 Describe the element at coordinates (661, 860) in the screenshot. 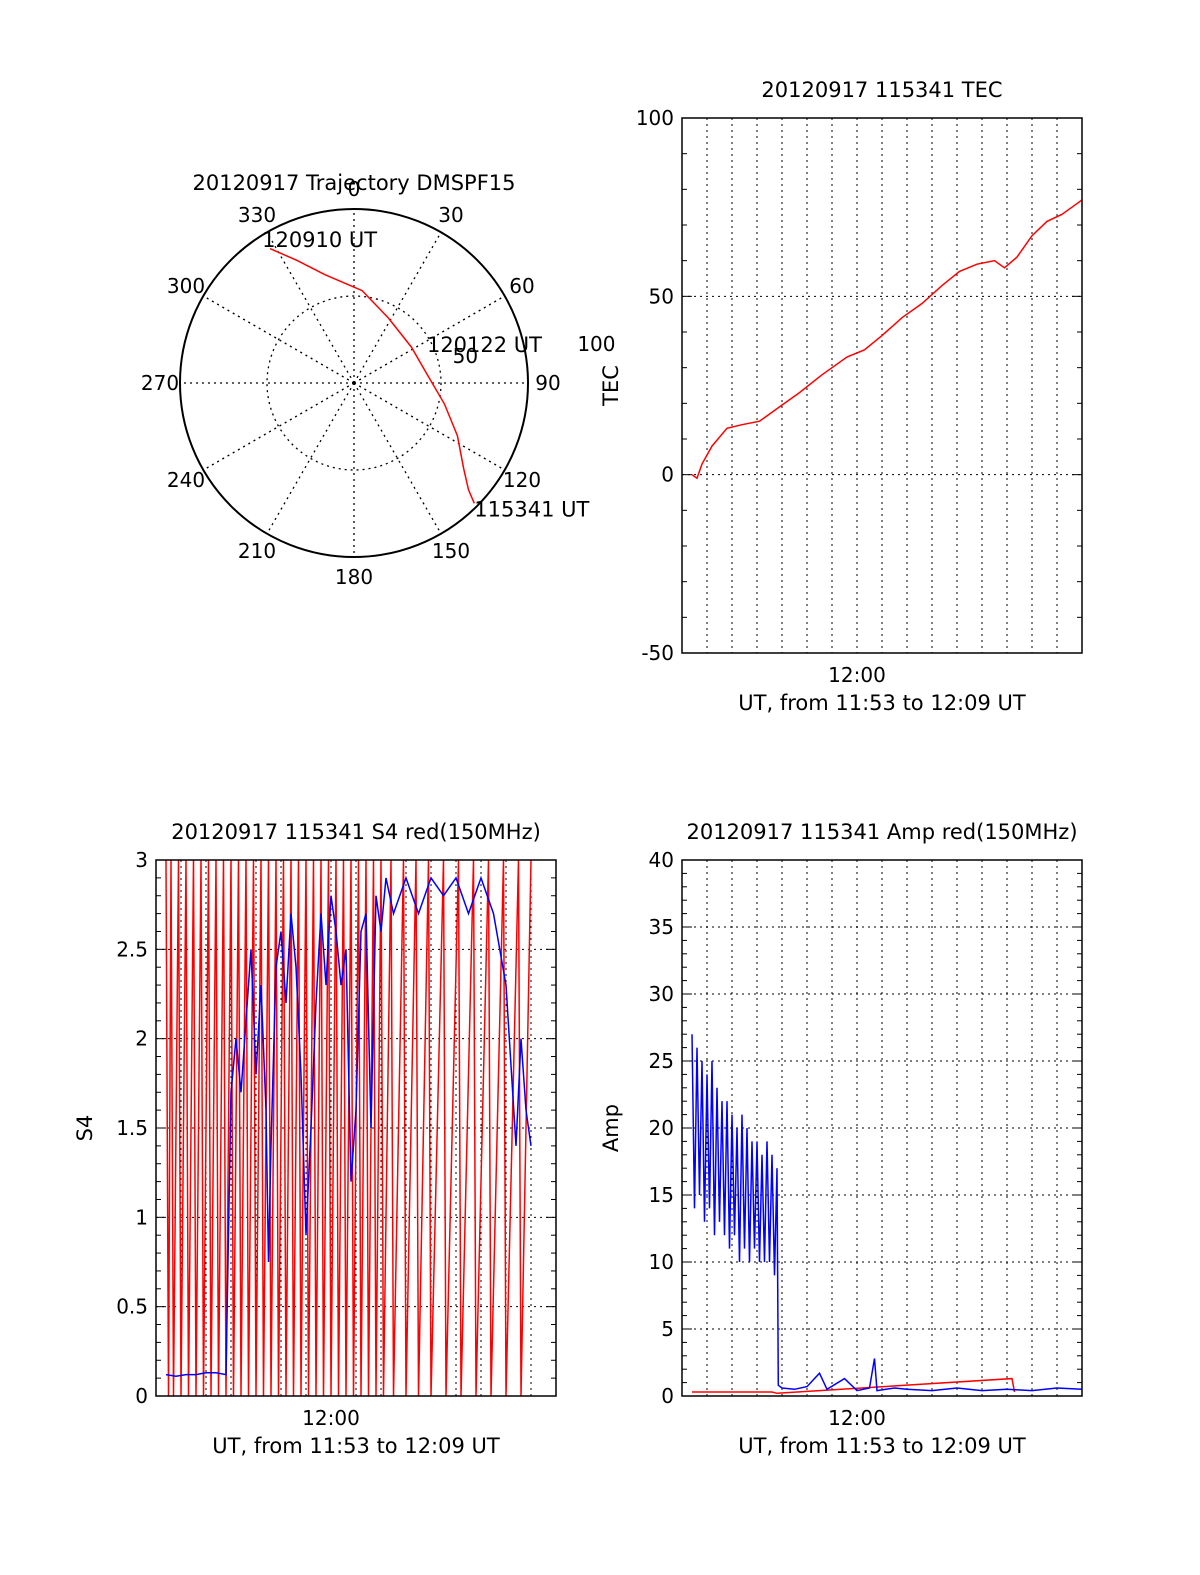

I see `y-tick-label: 40` at that location.